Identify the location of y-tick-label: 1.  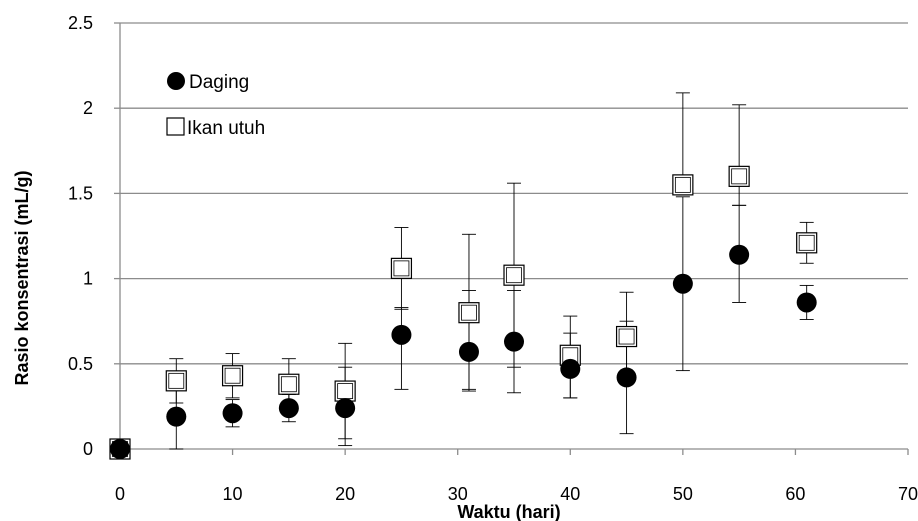
(88, 279).